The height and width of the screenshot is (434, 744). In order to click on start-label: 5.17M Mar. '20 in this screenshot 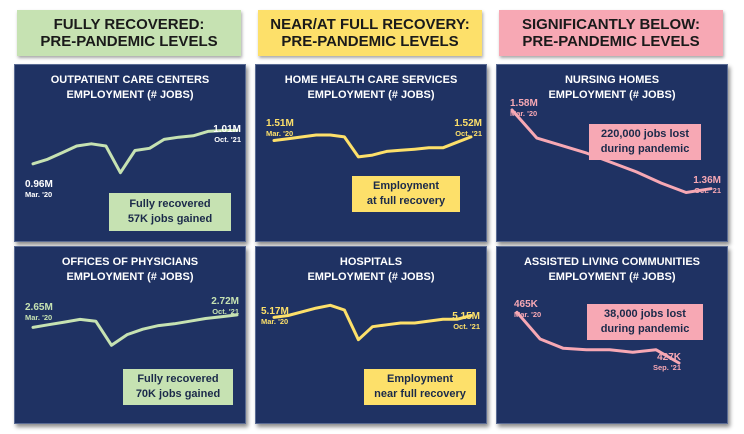, I will do `click(275, 316)`.